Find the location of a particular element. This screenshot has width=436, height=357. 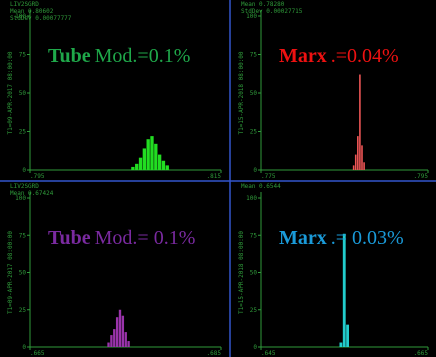

x-tick-label: .815 is located at coordinates (214, 176).